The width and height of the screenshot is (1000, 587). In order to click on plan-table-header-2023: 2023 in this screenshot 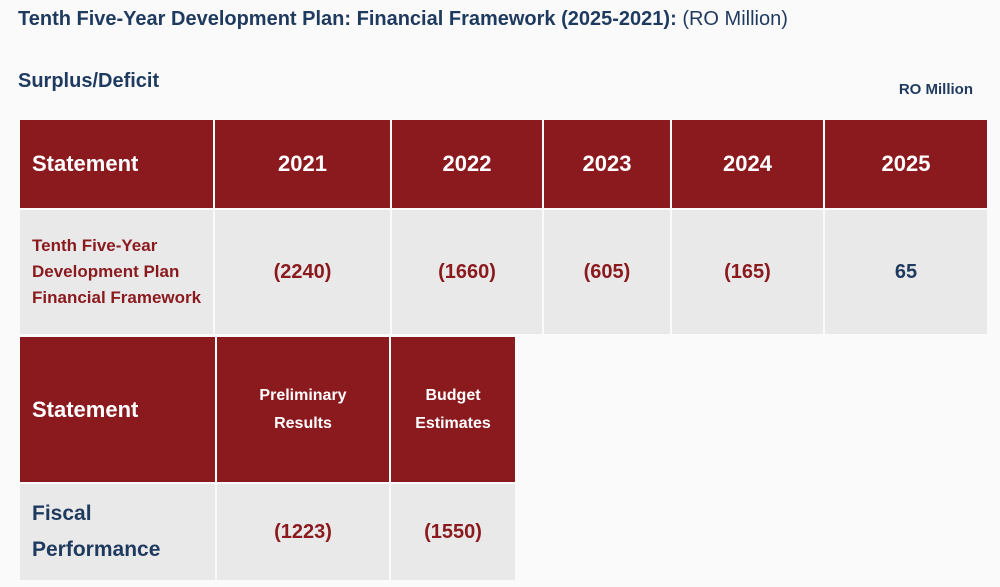, I will do `click(607, 164)`.